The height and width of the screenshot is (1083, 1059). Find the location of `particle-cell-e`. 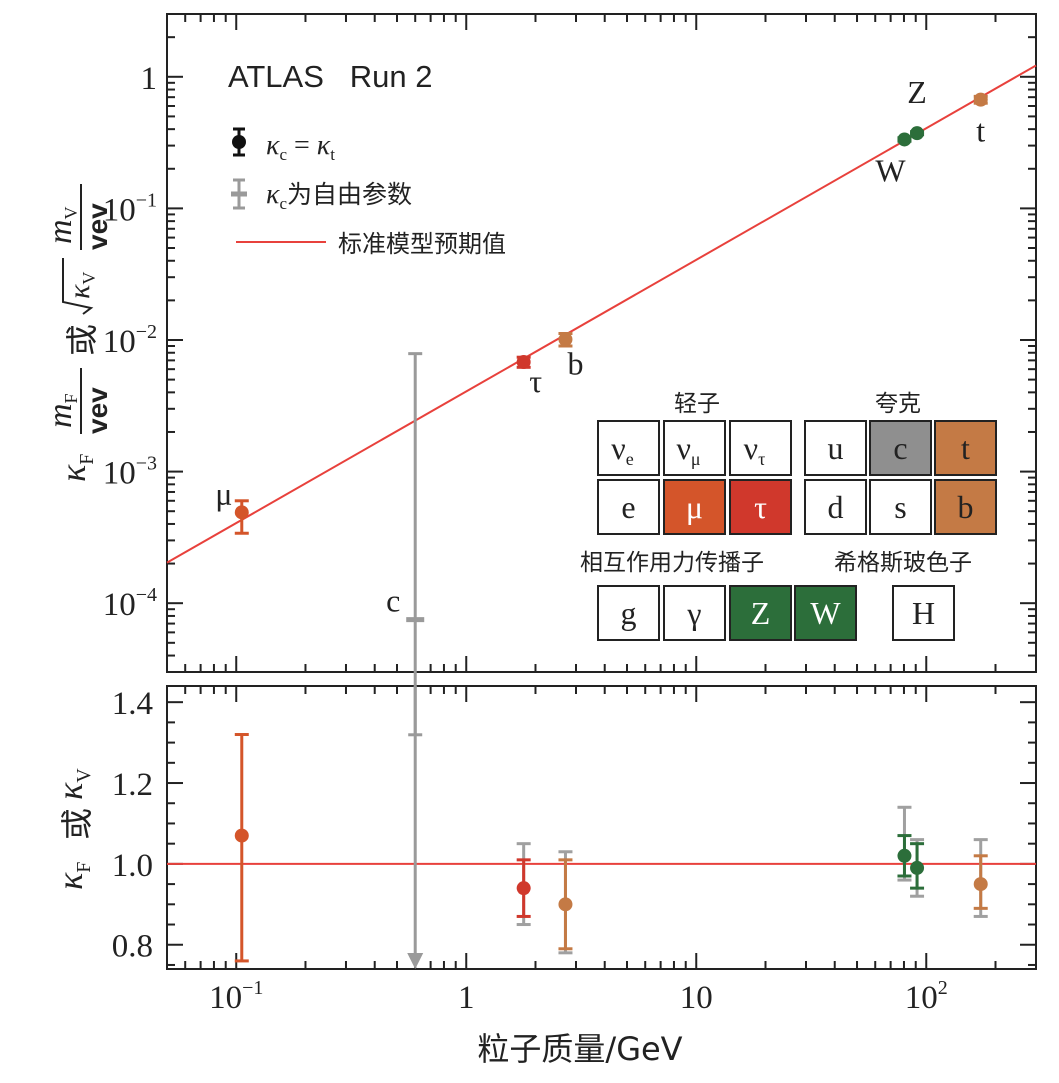

particle-cell-e is located at coordinates (628, 507).